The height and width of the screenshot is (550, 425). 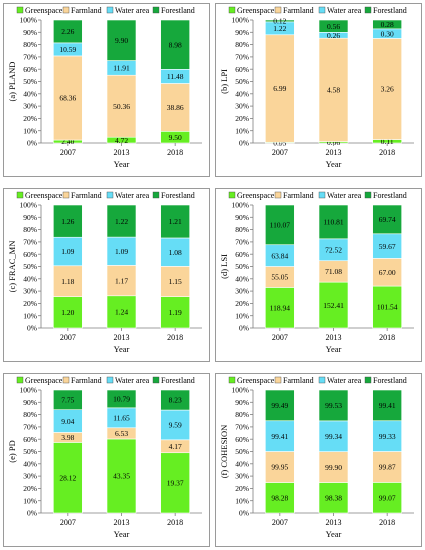 What do you see at coordinates (30, 414) in the screenshot?
I see `y-tick-label: 80%` at bounding box center [30, 414].